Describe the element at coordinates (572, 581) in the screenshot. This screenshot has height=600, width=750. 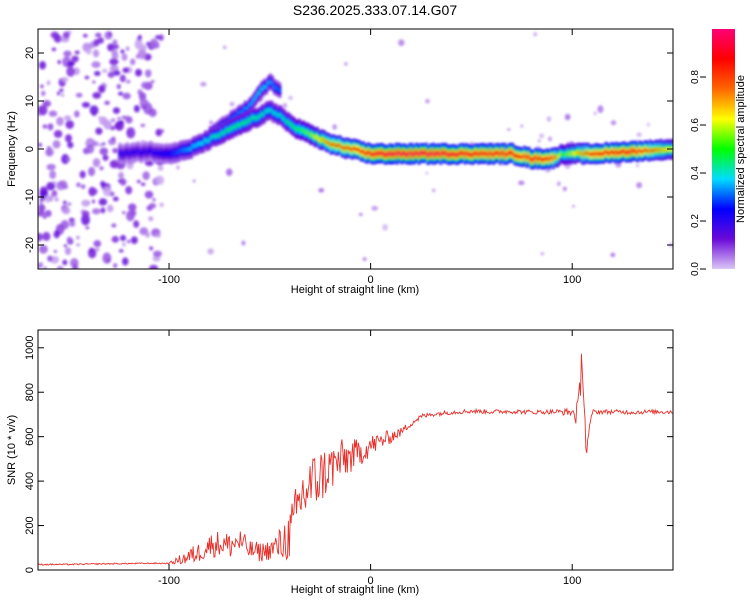
I see `snr-x-tick-label: 100` at that location.